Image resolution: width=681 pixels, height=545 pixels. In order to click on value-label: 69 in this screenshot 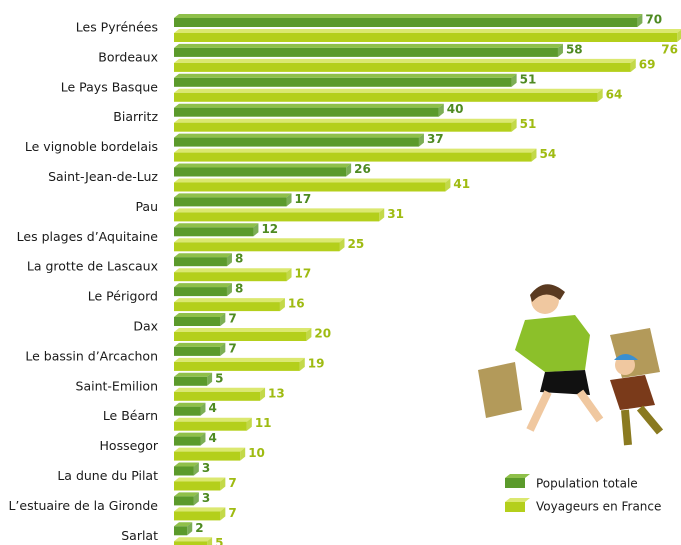, I will do `click(647, 64)`.